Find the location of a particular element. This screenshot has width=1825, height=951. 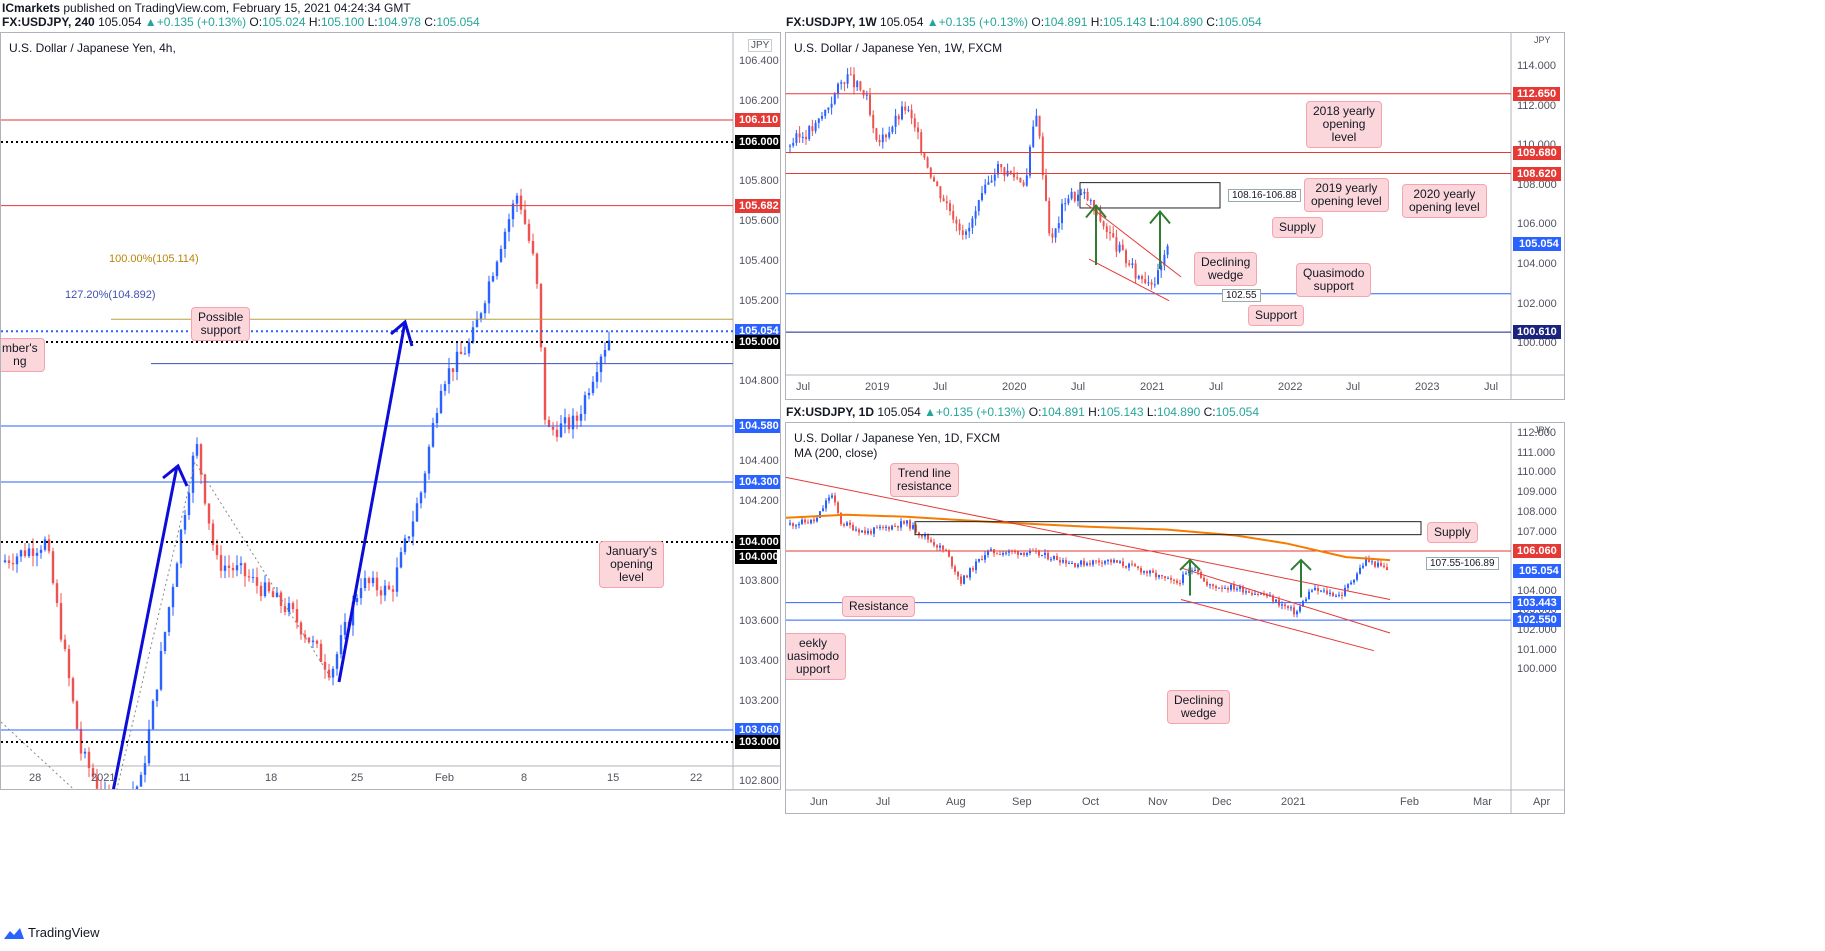

x-tick-label: Oct is located at coordinates (1091, 802).